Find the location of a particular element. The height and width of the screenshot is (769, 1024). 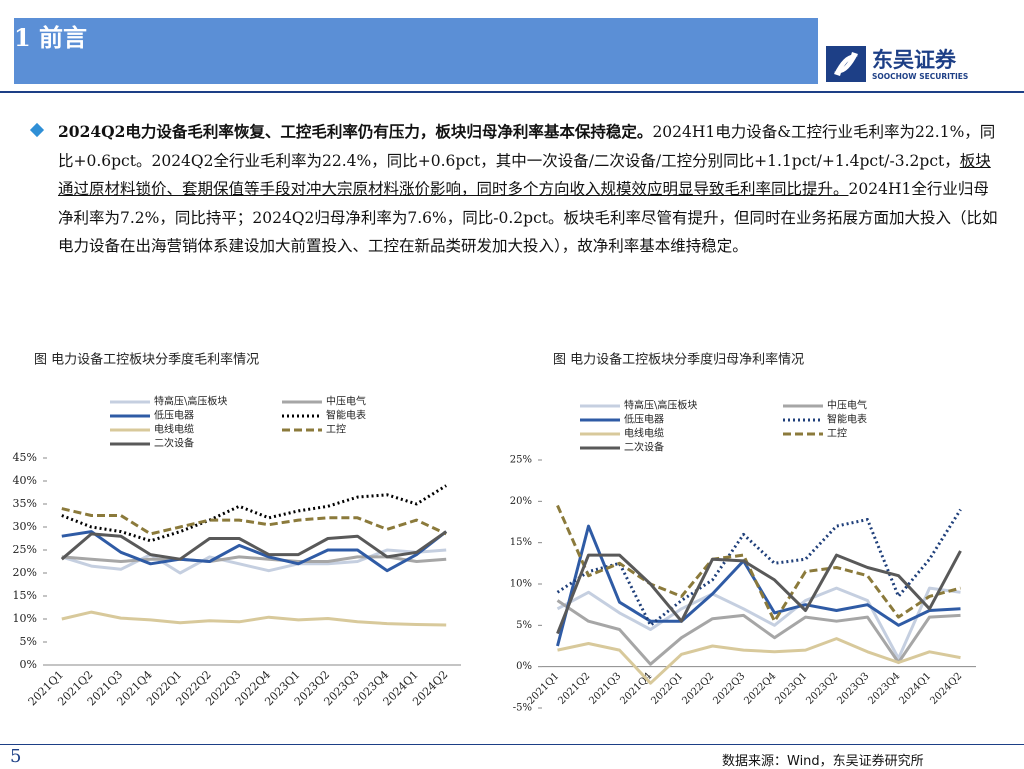

x-tick-label: 2022Q4 is located at coordinates (760, 689).